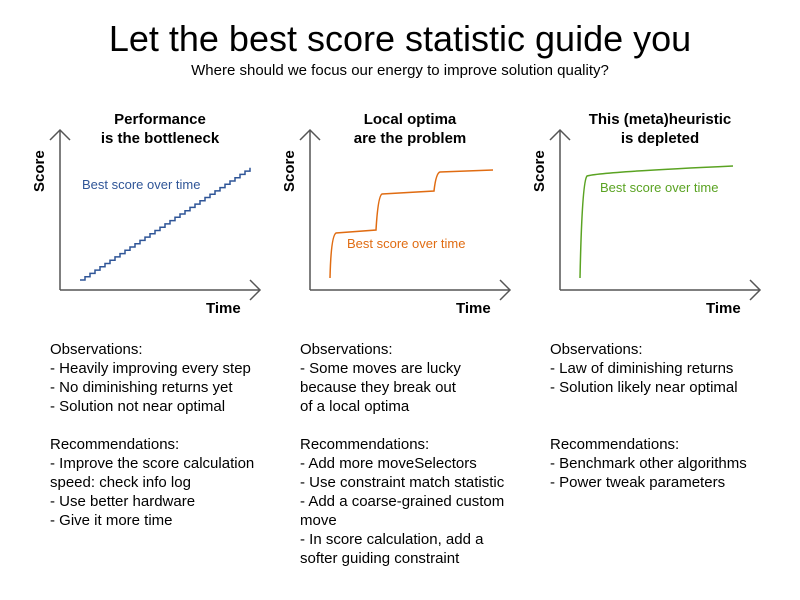 This screenshot has height=600, width=800. What do you see at coordinates (120, 482) in the screenshot?
I see `recommendation-item: speed: check info log` at bounding box center [120, 482].